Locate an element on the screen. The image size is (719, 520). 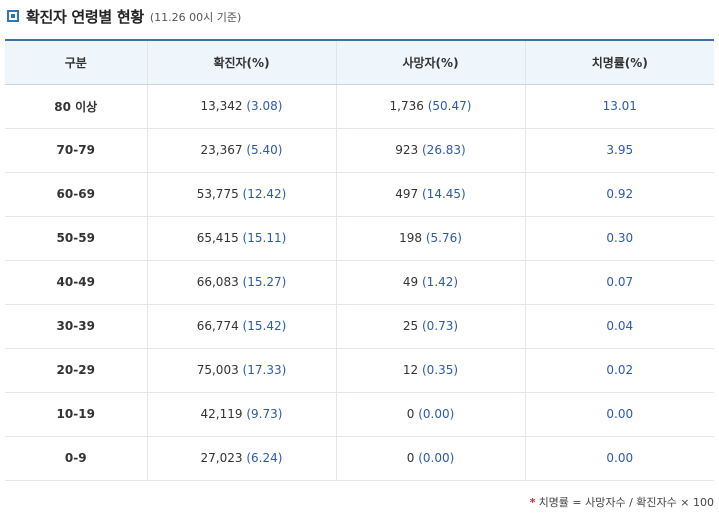
deaths-percent: (26.83) is located at coordinates (444, 150).